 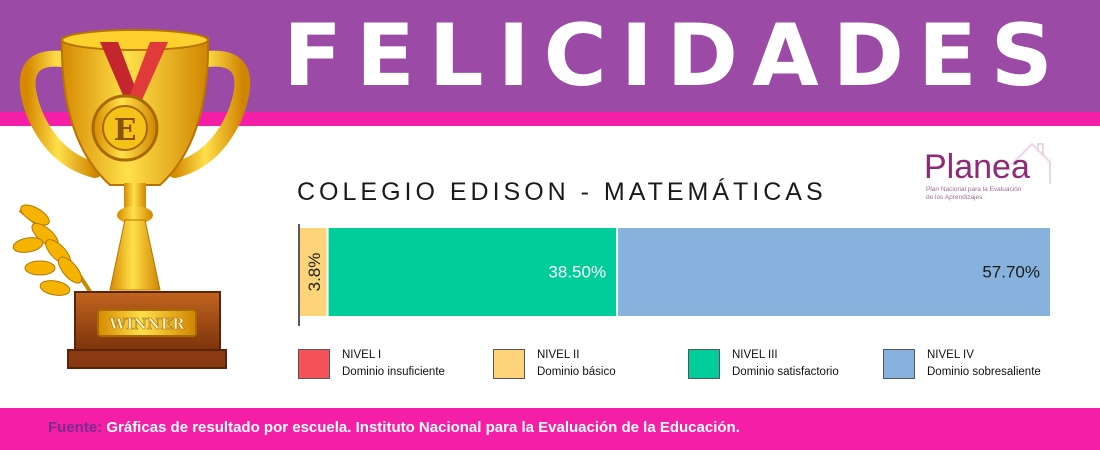 I want to click on data-label-4: 57.70%, so click(x=1011, y=272).